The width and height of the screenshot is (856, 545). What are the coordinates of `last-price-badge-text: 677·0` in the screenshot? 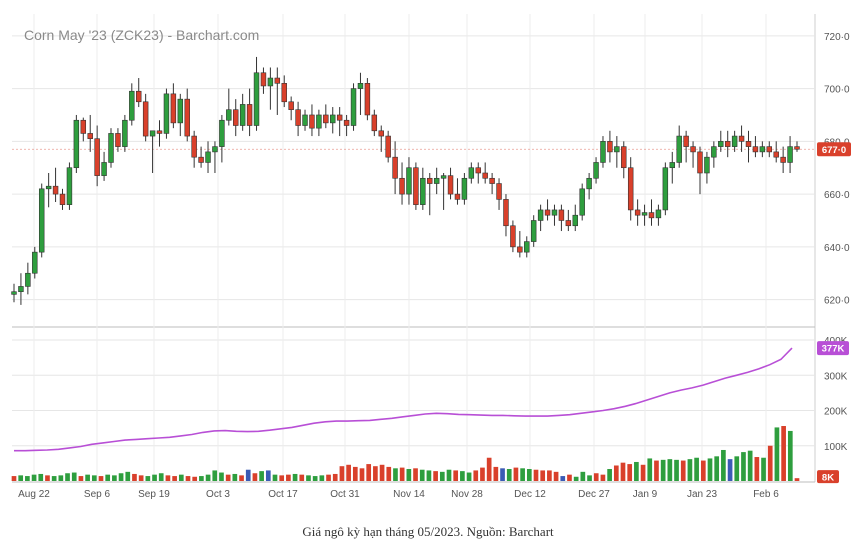 It's located at (834, 150).